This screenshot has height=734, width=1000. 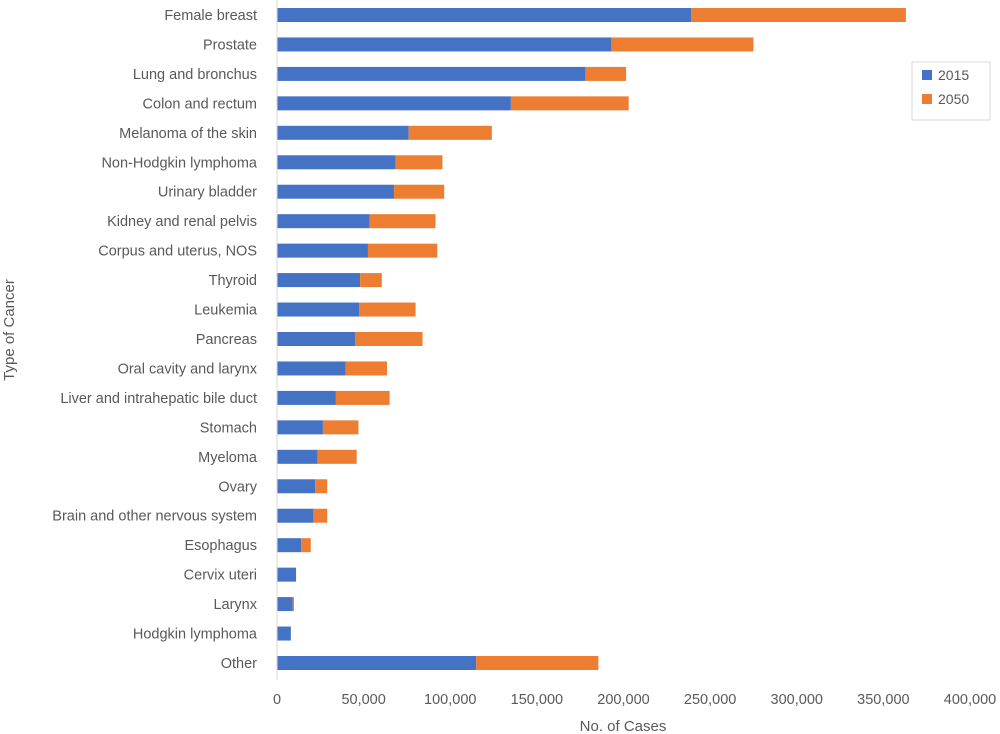 I want to click on y-tick-label: Leukemia, so click(x=226, y=311).